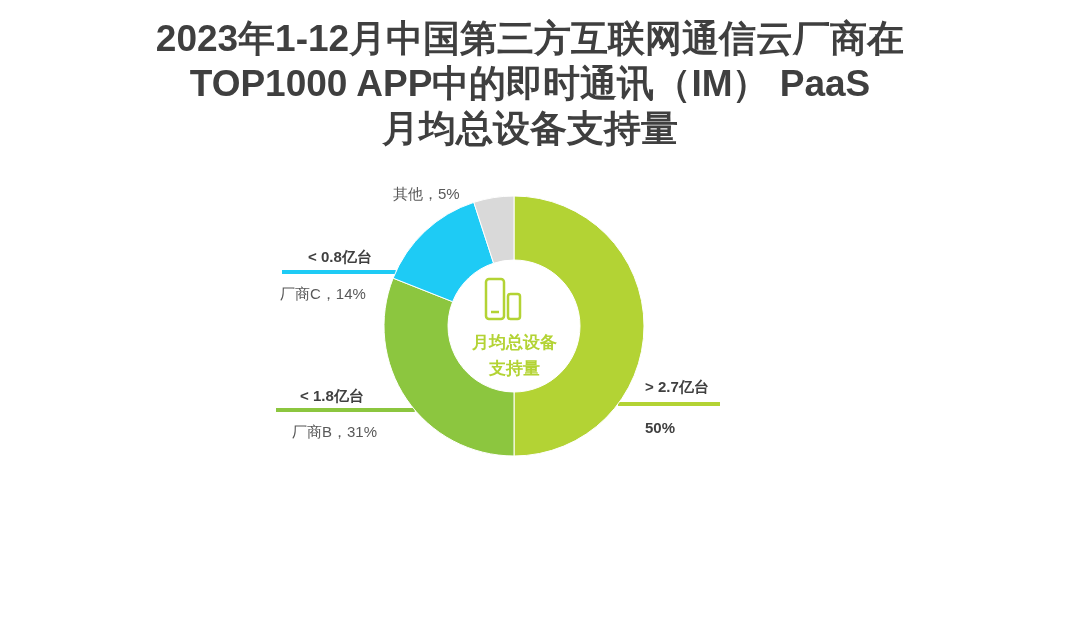 This screenshot has width=1080, height=624. I want to click on annotation: < 0.8亿台, so click(340, 256).